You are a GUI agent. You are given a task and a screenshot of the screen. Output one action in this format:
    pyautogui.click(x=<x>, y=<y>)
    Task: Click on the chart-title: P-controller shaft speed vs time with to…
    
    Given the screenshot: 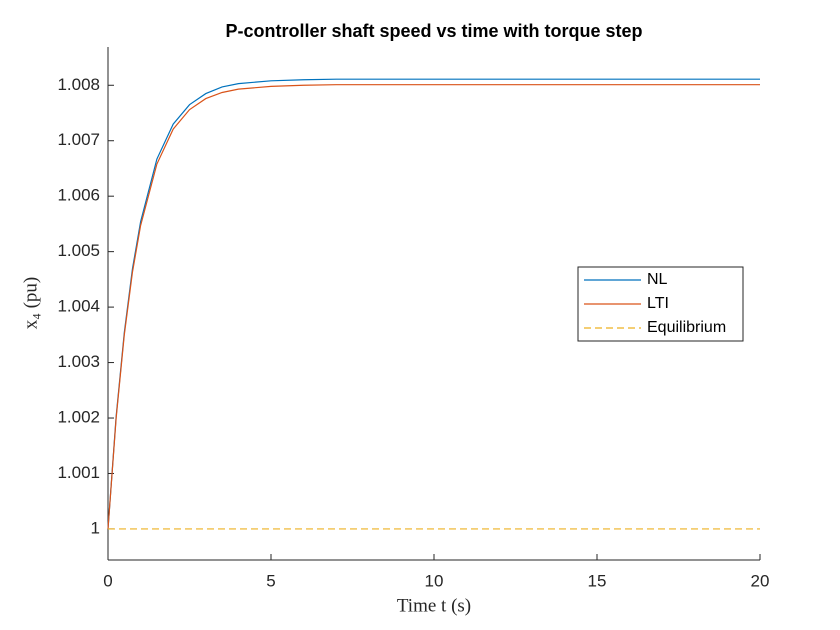 What is the action you would take?
    pyautogui.click(x=433, y=31)
    